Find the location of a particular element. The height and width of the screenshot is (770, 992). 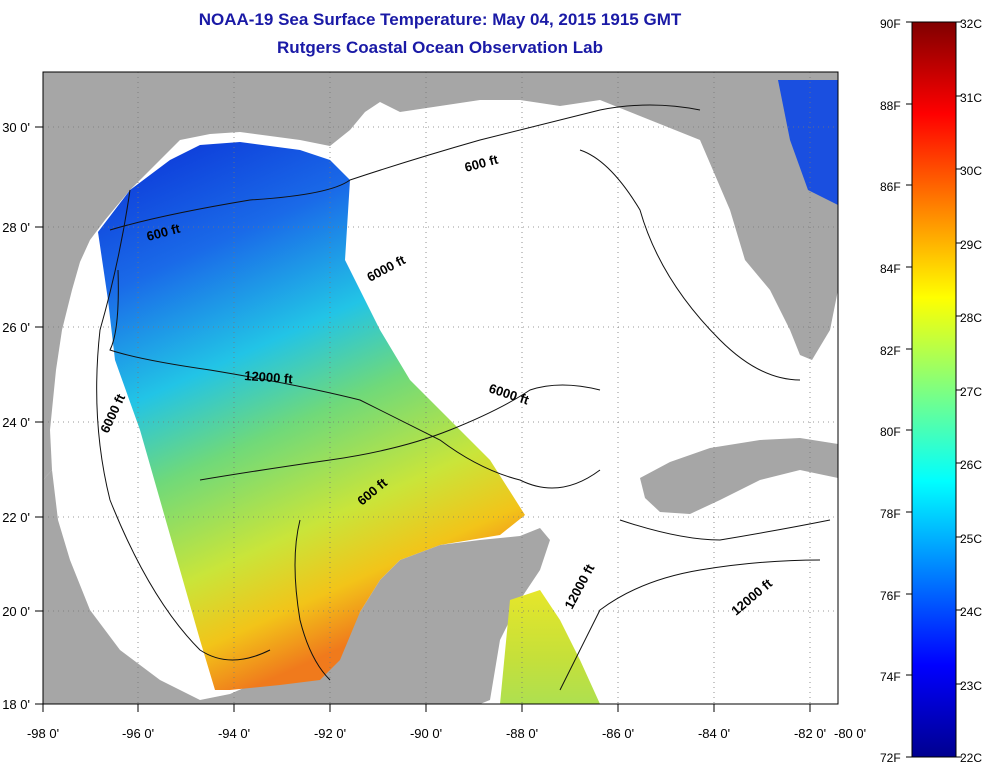

colorbar-f-label: 88F is located at coordinates (890, 106).